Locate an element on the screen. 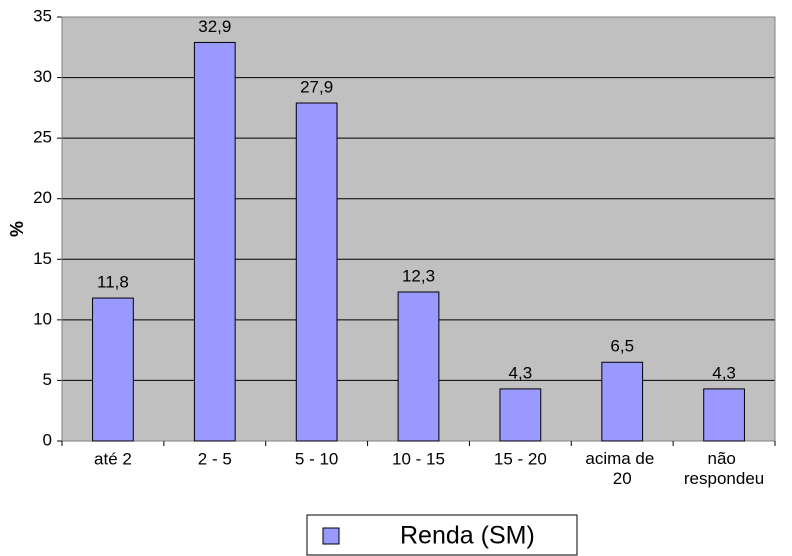  y-tick-label: 30 is located at coordinates (42, 76).